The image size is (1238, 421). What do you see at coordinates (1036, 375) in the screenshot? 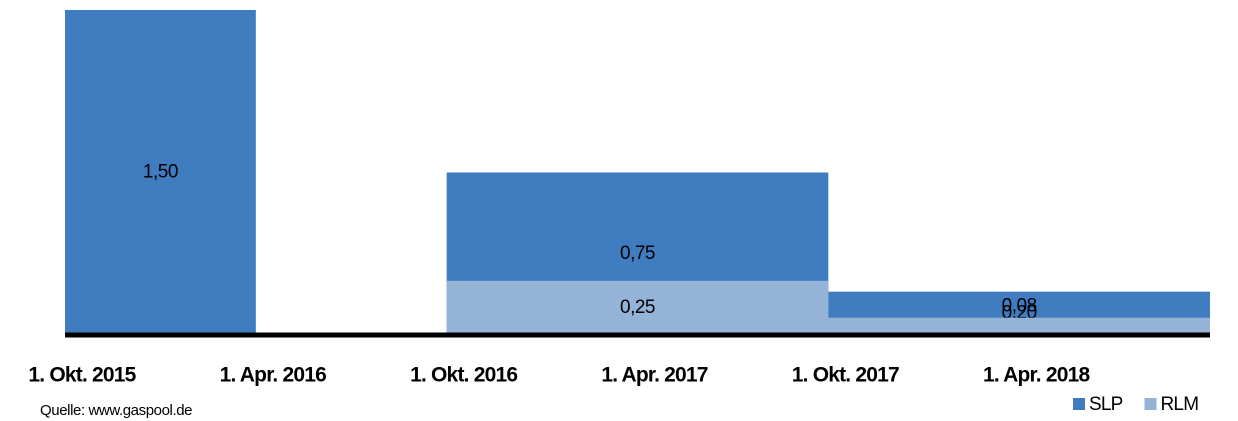
I see `x-tick-label: 1. Apr. 2018` at bounding box center [1036, 375].